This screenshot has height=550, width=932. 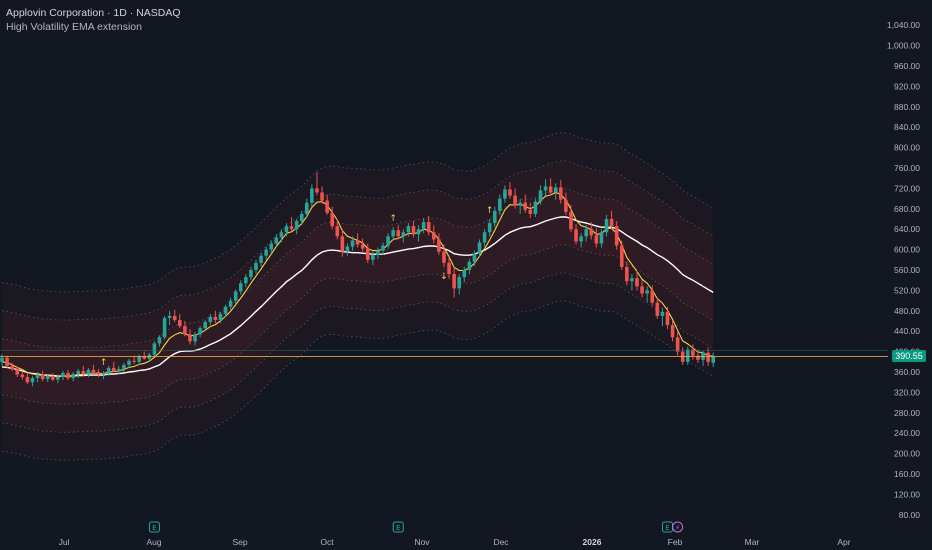 I want to click on time-tick-label: Dec, so click(x=501, y=542).